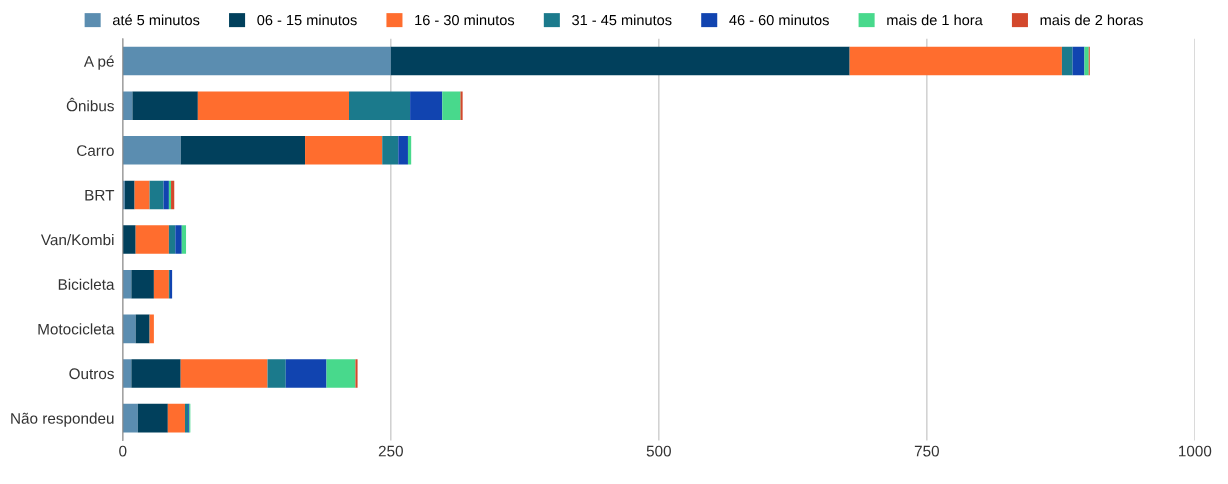 The width and height of the screenshot is (1228, 484). What do you see at coordinates (622, 20) in the screenshot?
I see `legend-label: 31 - 45 minutos` at bounding box center [622, 20].